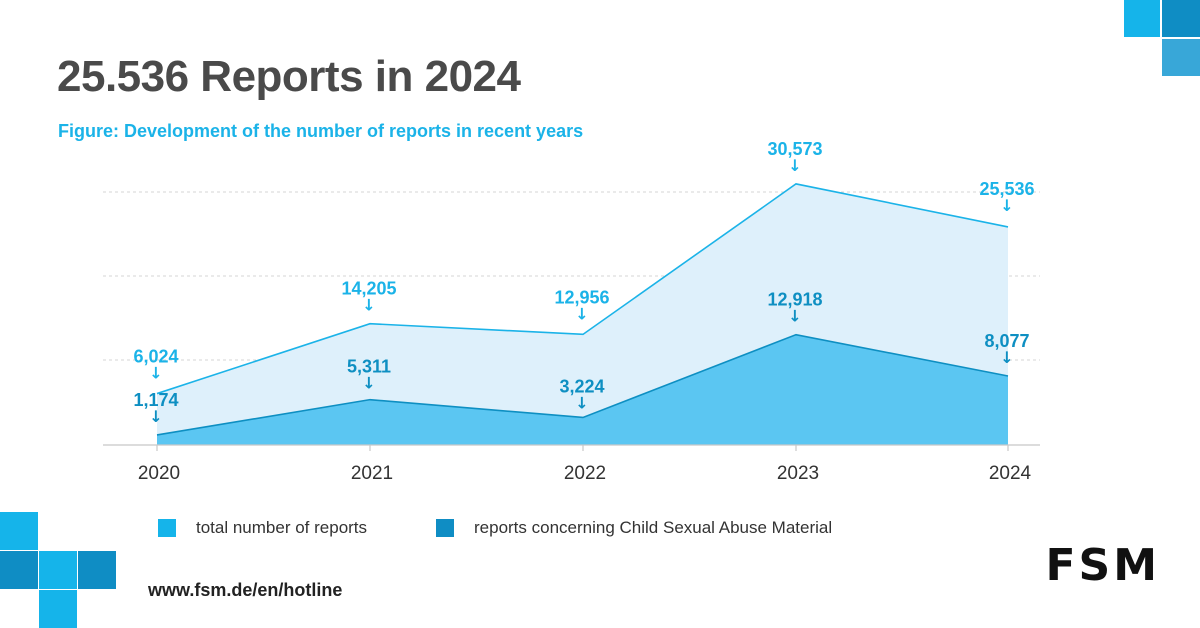 The image size is (1200, 628). What do you see at coordinates (1006, 341) in the screenshot?
I see `csam-data-label: 8,077` at bounding box center [1006, 341].